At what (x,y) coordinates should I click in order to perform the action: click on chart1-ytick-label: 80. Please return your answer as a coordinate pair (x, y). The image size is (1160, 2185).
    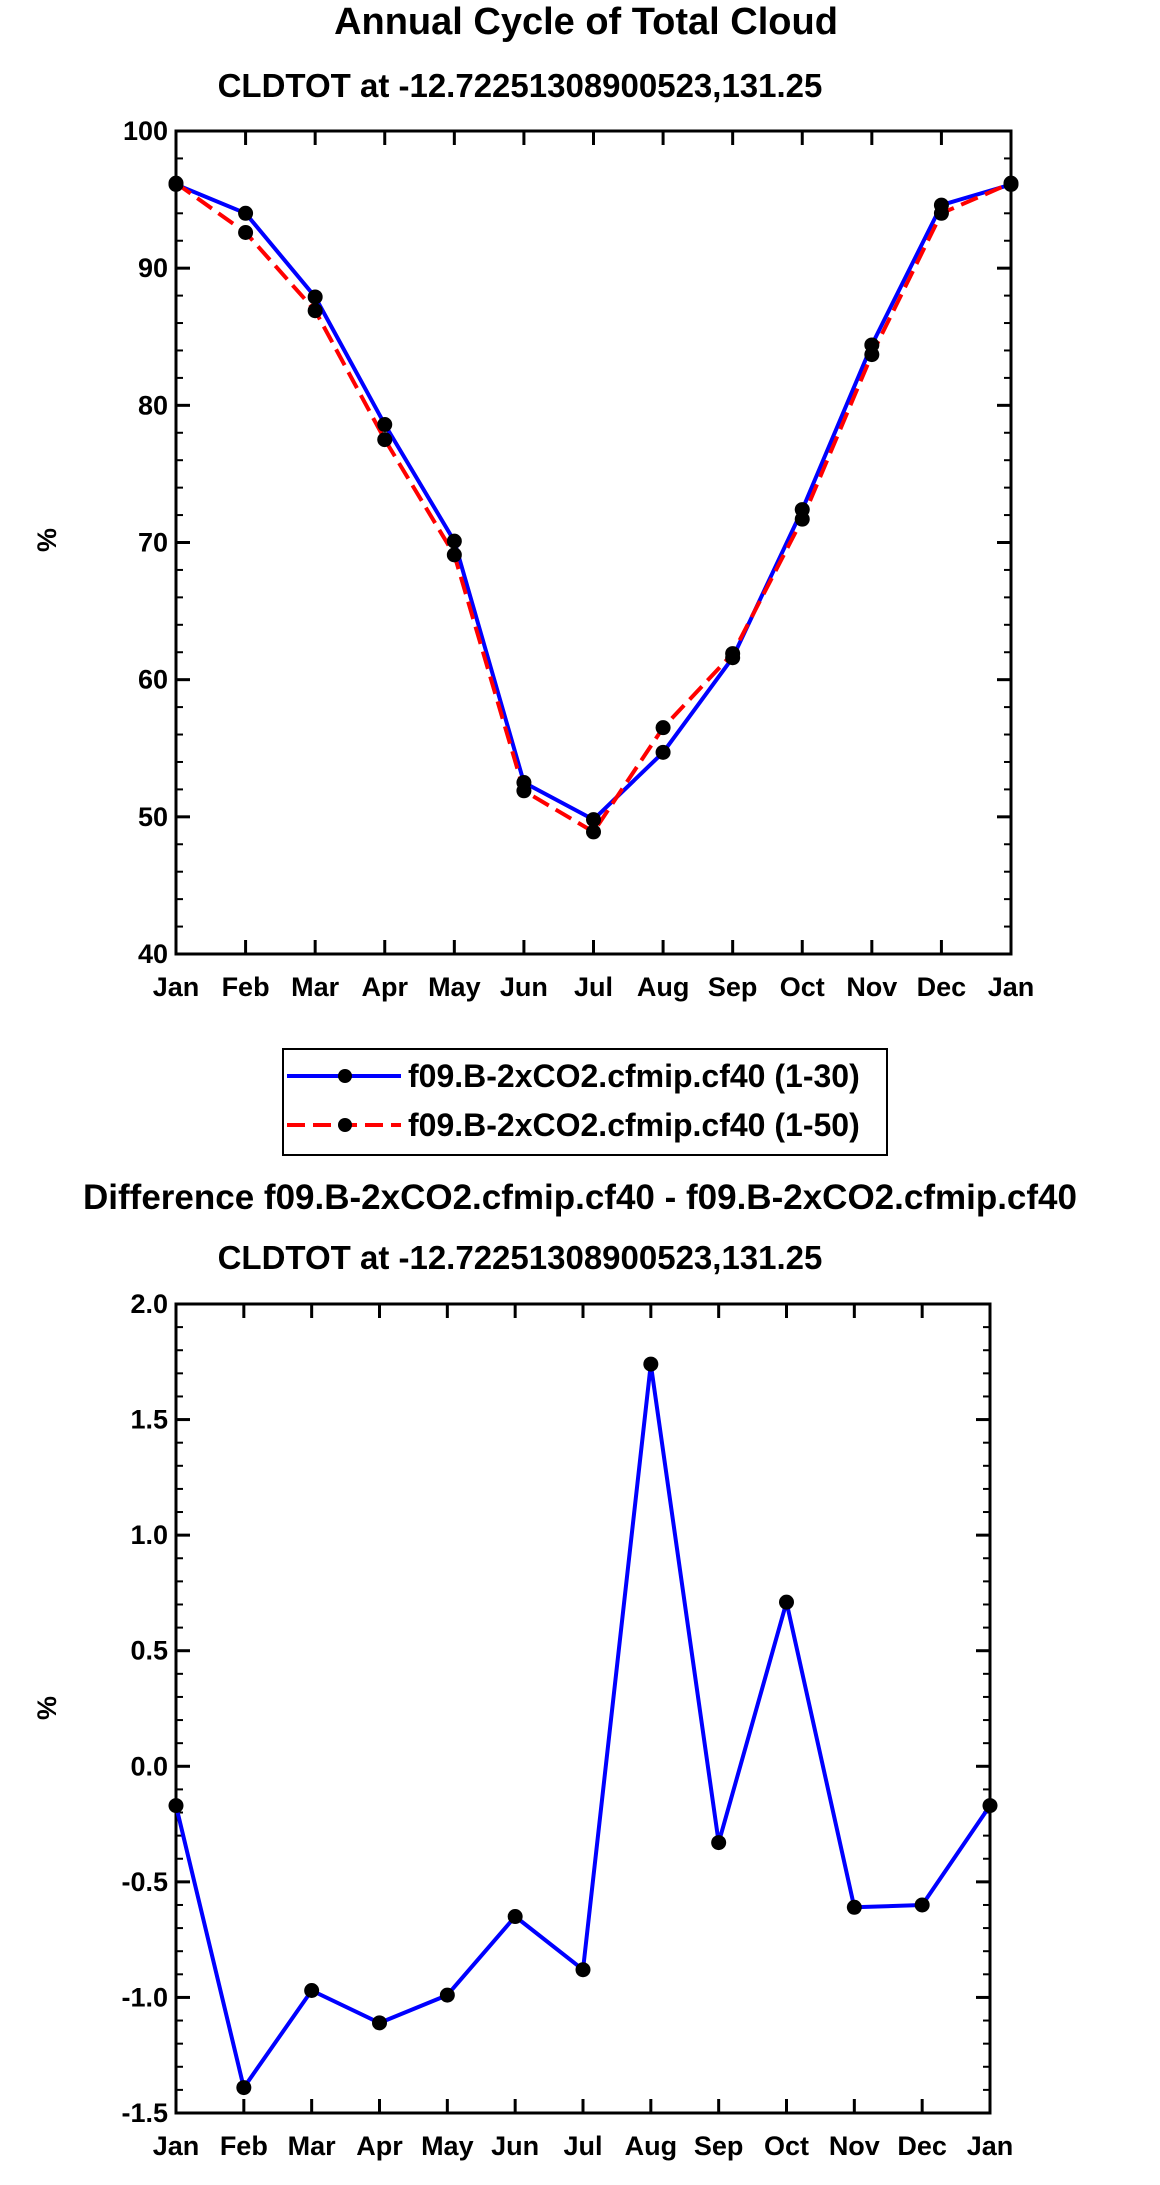
    Looking at the image, I should click on (153, 405).